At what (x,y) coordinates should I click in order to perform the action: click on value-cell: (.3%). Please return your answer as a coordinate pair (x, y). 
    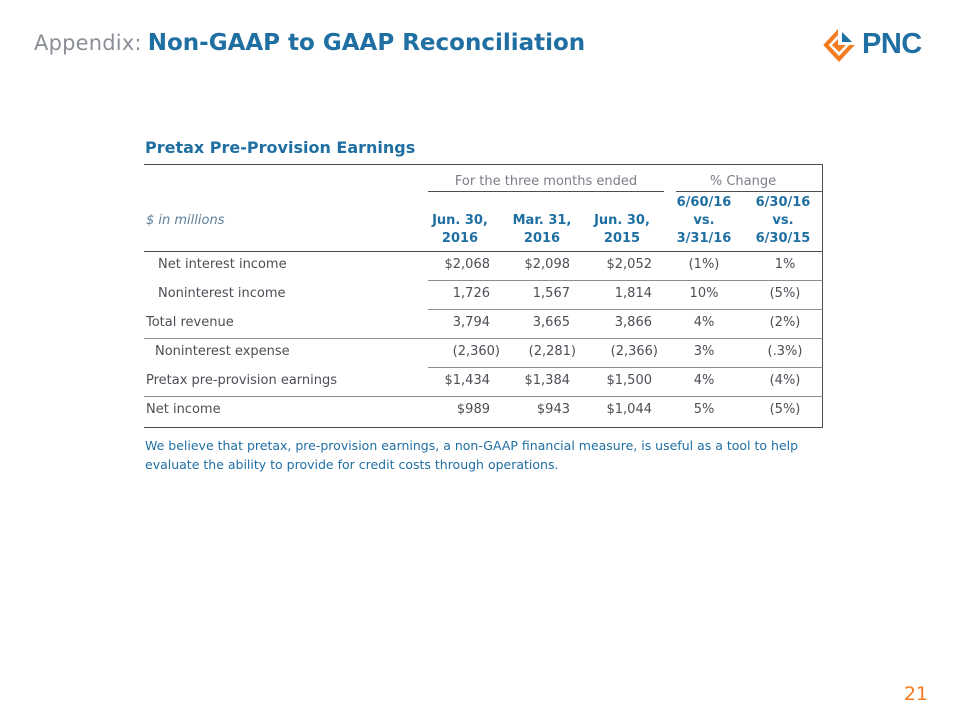
    Looking at the image, I should click on (785, 351).